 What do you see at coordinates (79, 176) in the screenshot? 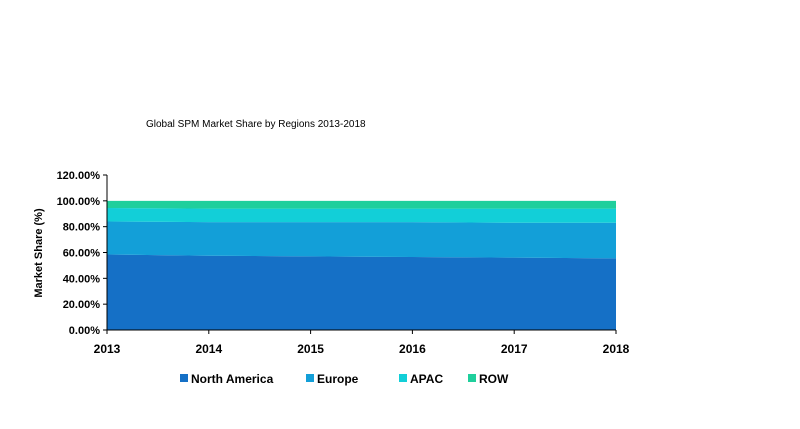
I see `y-tick-label: 120.00%` at bounding box center [79, 176].